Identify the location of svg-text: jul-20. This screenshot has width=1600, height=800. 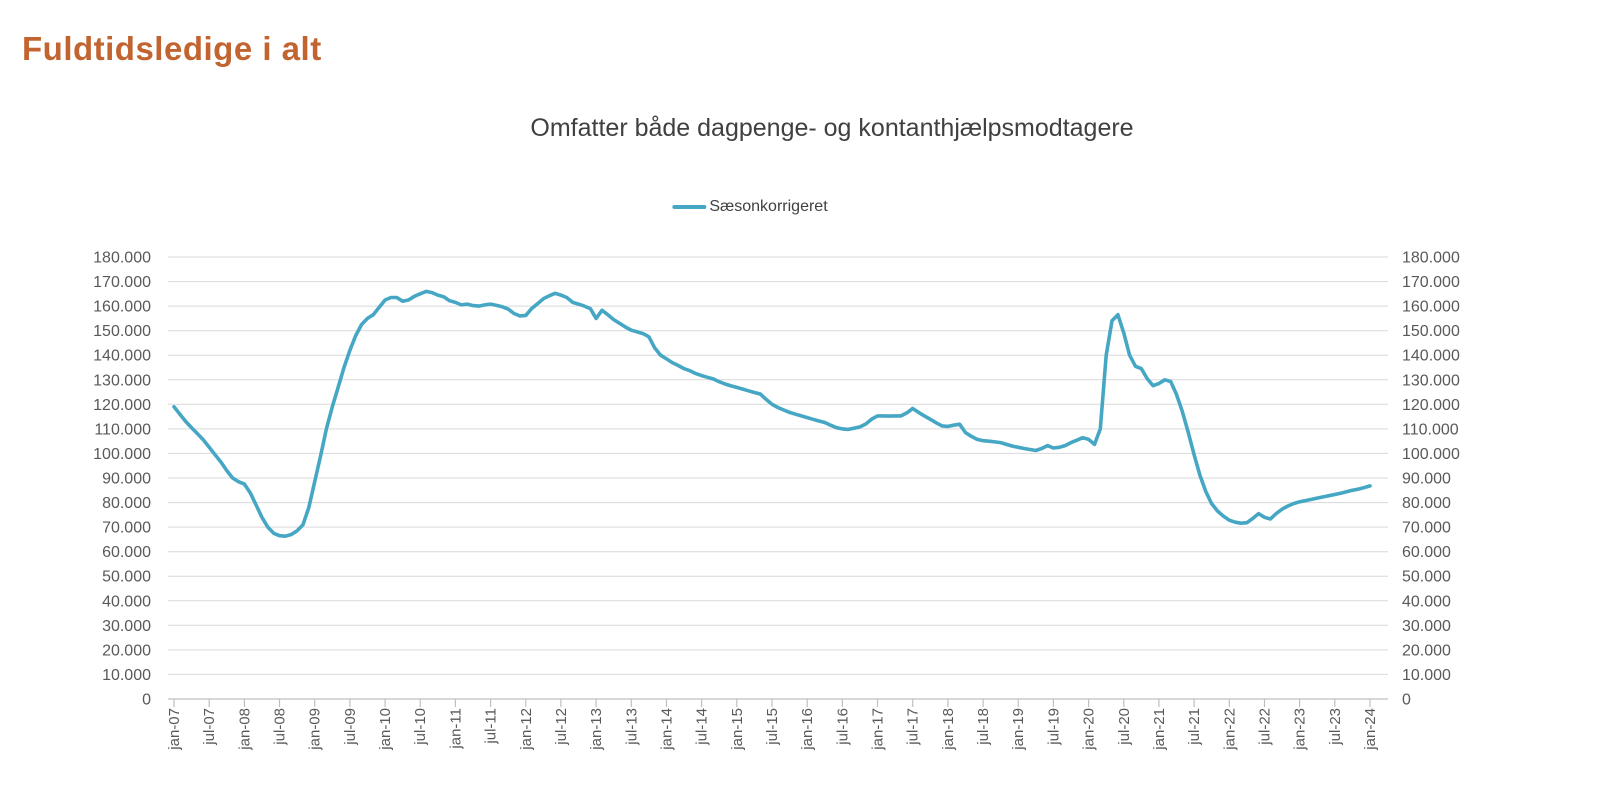
(1124, 727).